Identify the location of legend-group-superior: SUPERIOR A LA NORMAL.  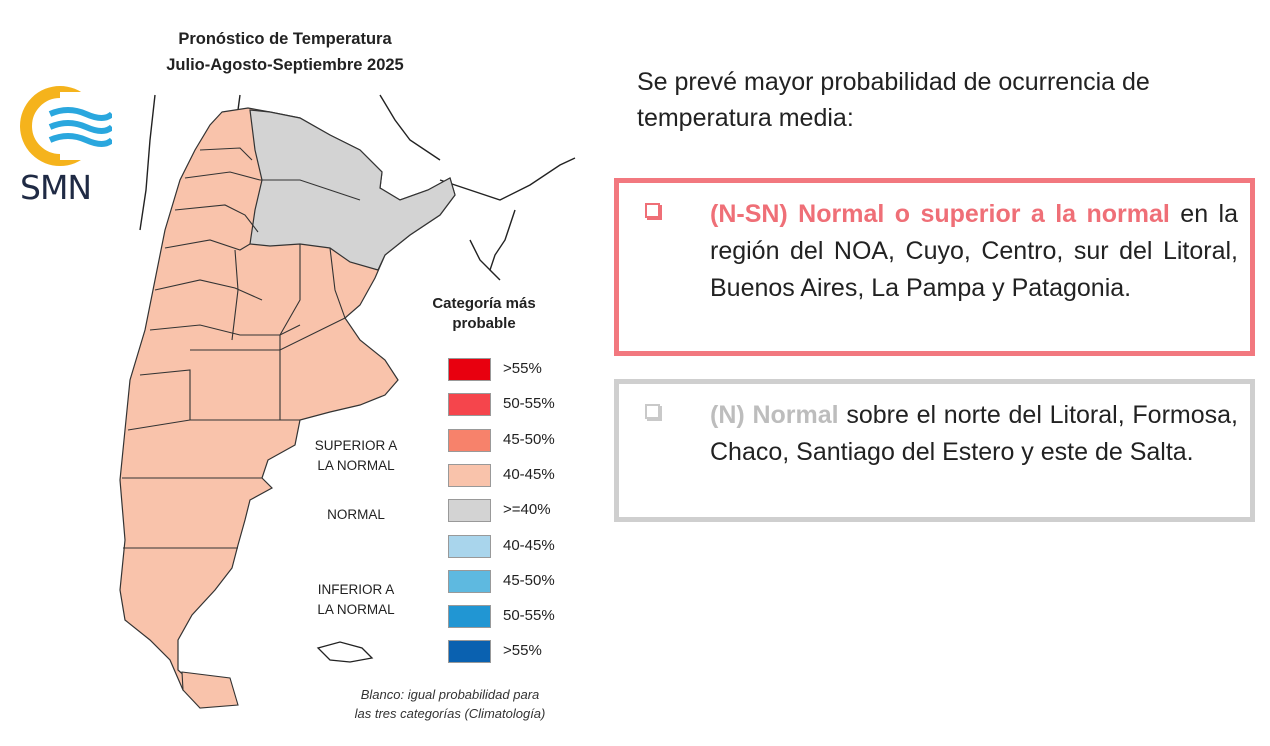
(356, 456).